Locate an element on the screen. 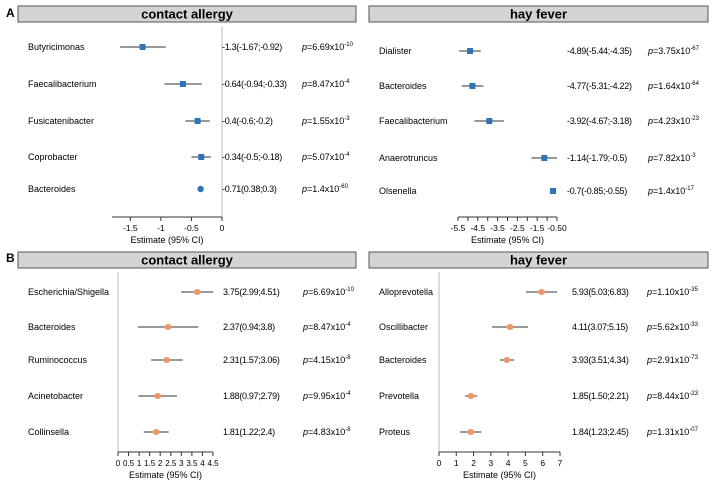  p-value: p=5.62x10-33 is located at coordinates (672, 327).